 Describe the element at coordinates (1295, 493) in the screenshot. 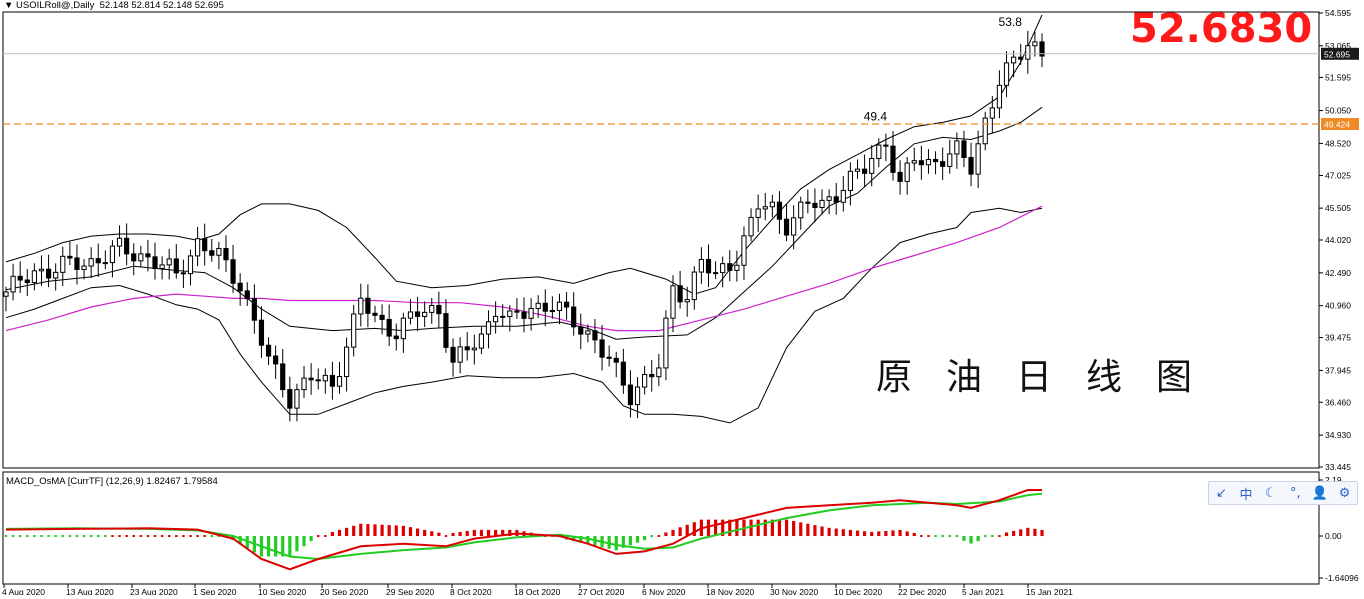

I see `punctuation-icon: °,` at that location.